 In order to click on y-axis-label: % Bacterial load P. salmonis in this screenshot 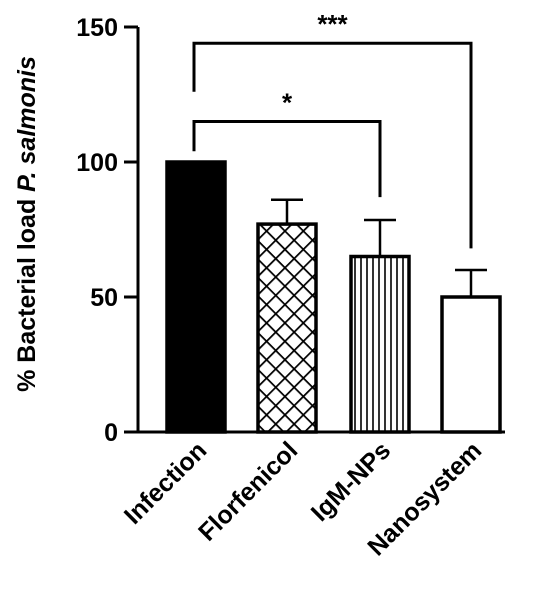, I will do `click(27, 224)`.